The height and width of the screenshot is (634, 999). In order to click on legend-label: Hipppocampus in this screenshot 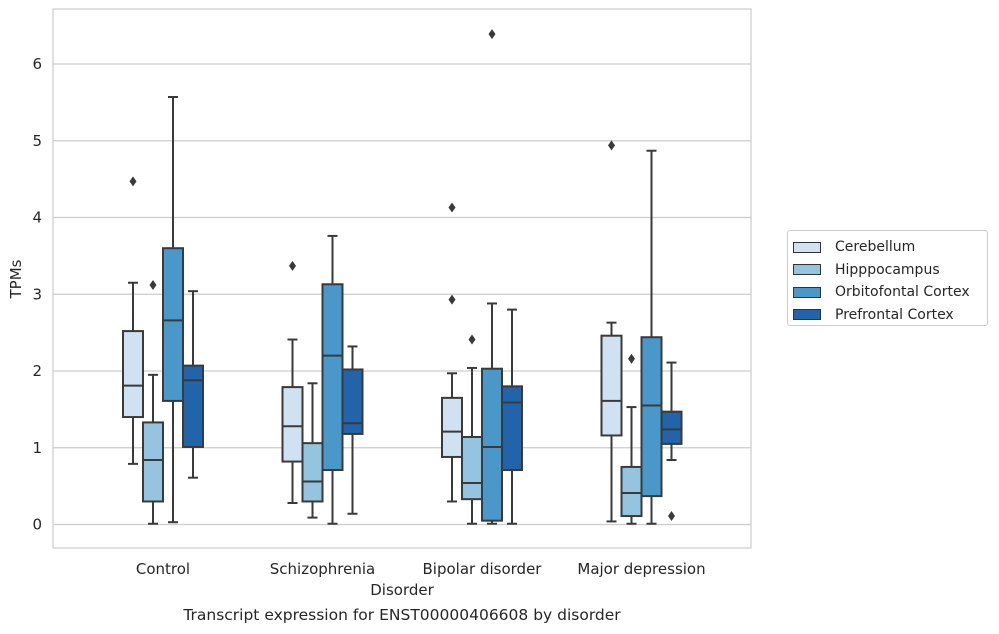, I will do `click(887, 269)`.